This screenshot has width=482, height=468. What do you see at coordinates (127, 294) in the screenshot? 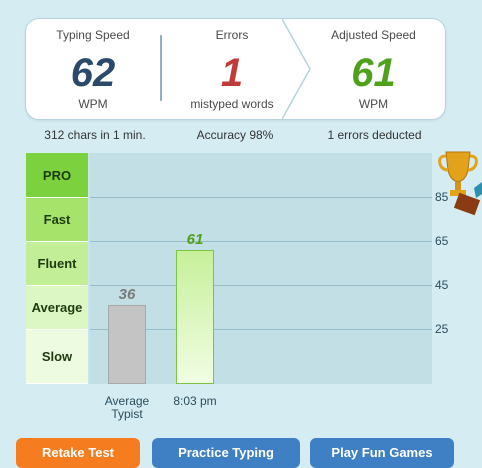
I see `bar-value-label: 36` at bounding box center [127, 294].